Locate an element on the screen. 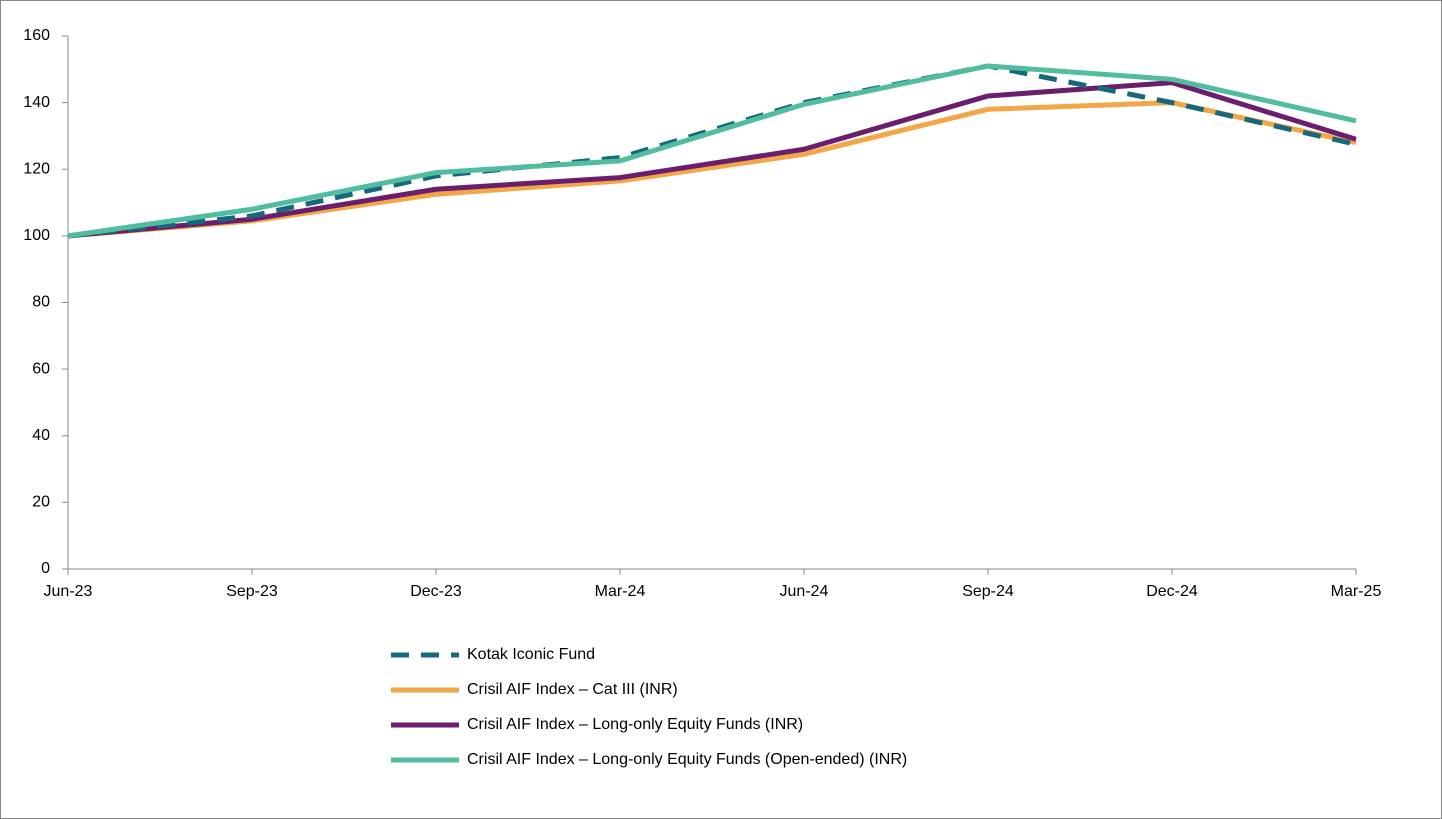  y-tick-label: 120 is located at coordinates (36, 168).